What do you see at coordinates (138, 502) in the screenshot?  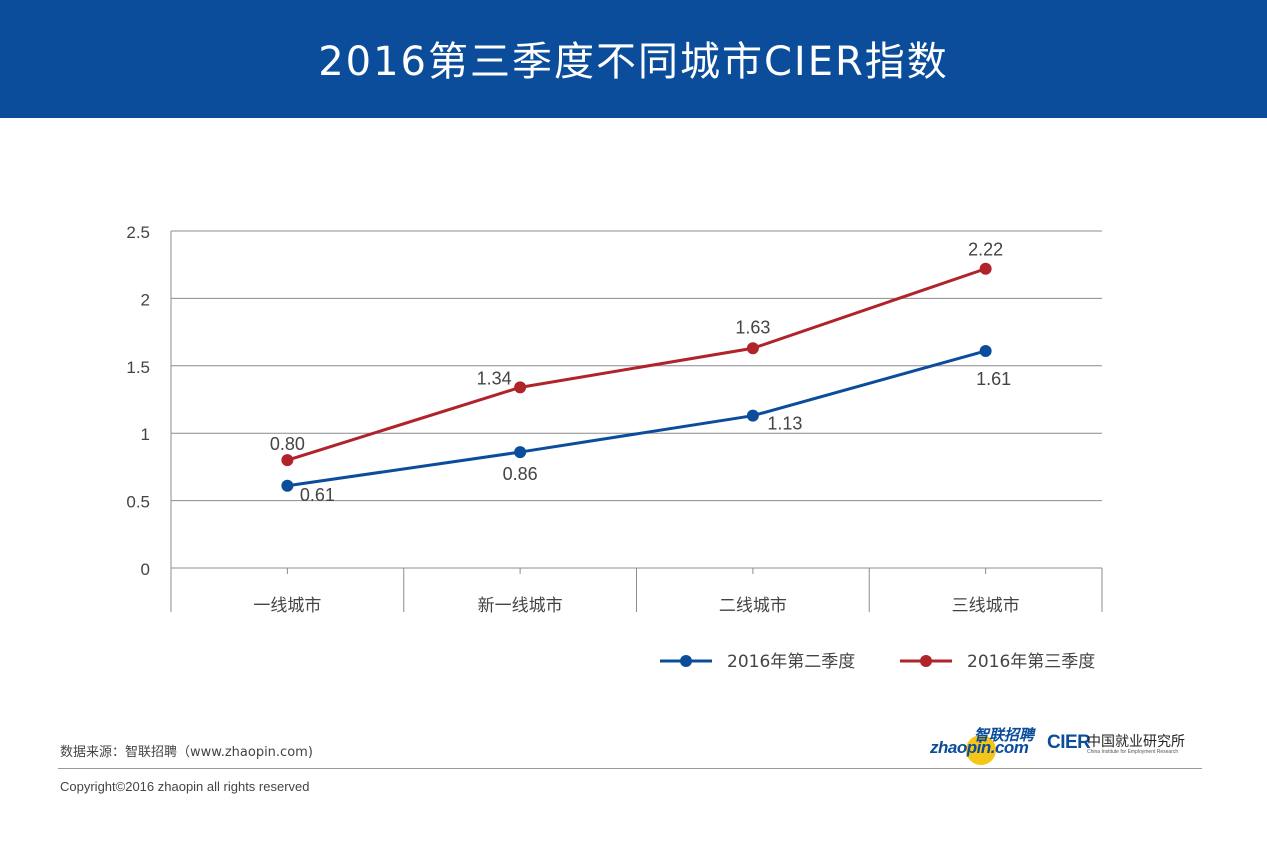 I see `y-tick-label: 0.5` at bounding box center [138, 502].